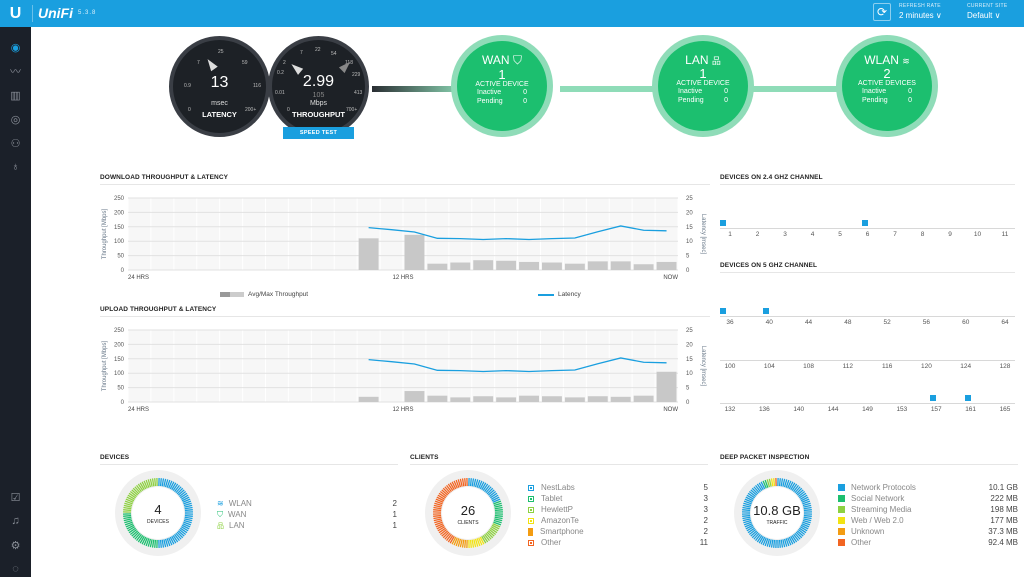 This screenshot has width=1024, height=579. What do you see at coordinates (245, 63) in the screenshot?
I see `gauge-tick: 59` at bounding box center [245, 63].